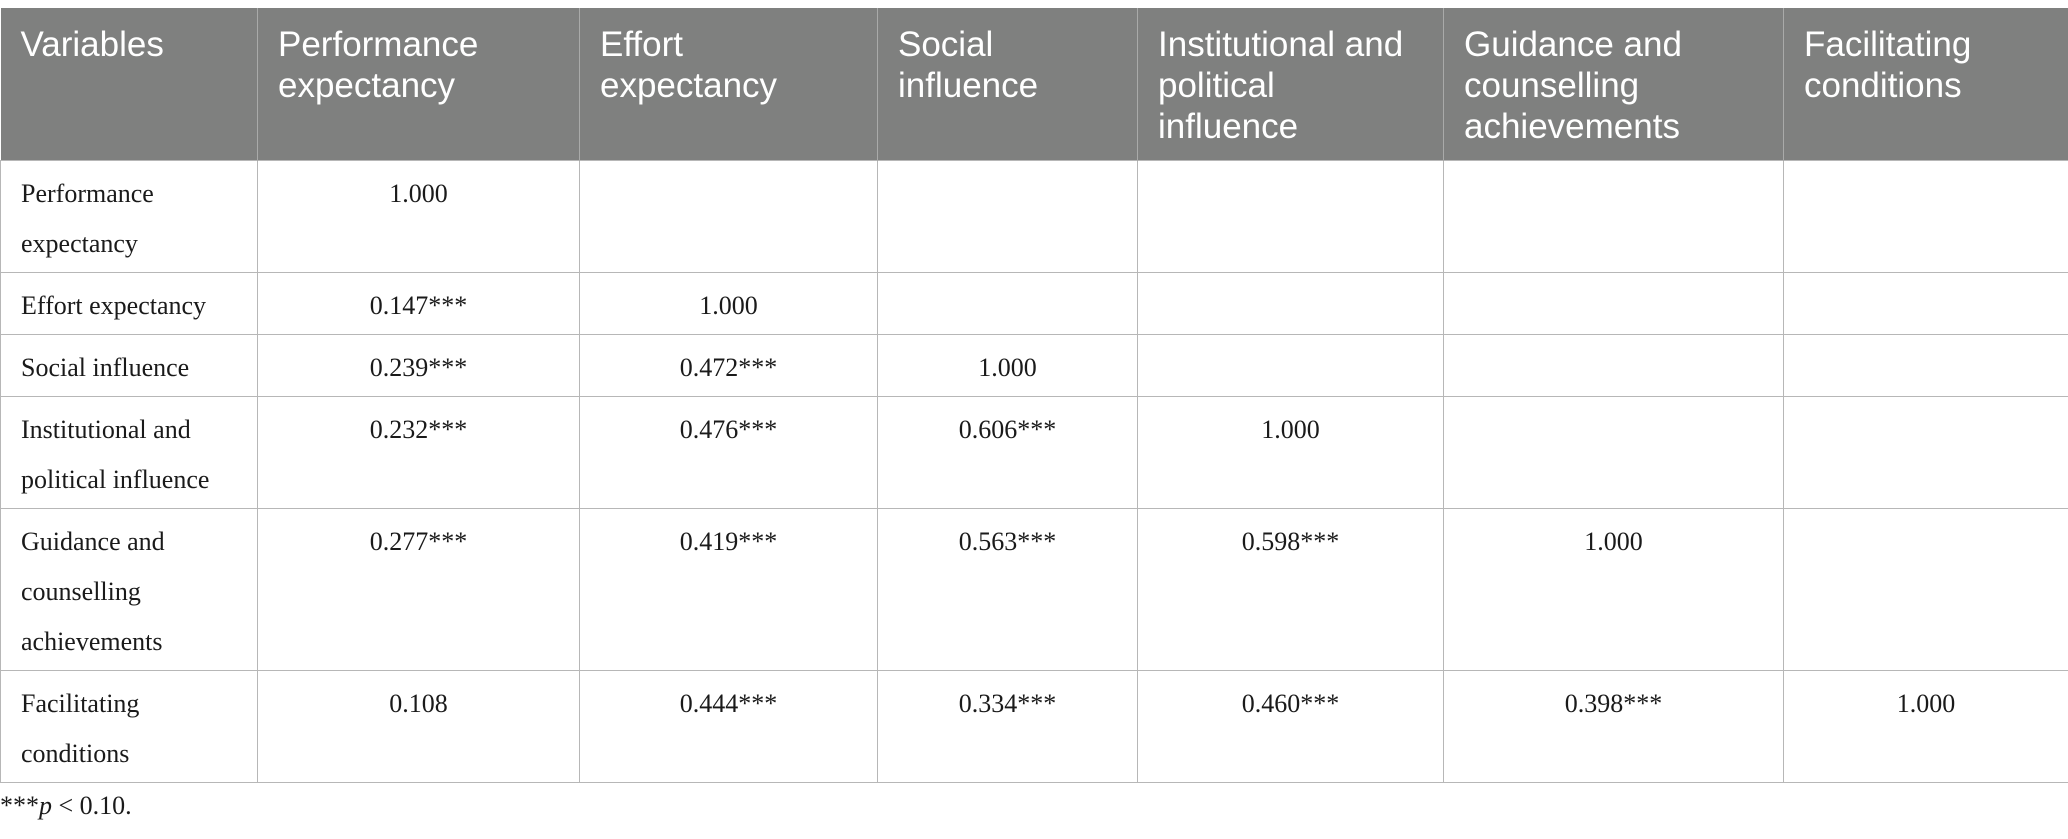 This screenshot has height=839, width=2068. Describe the element at coordinates (129, 303) in the screenshot. I see `row-label: Effort expectancy` at that location.